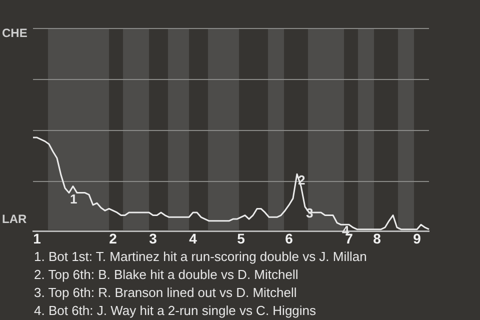  What do you see at coordinates (14, 219) in the screenshot?
I see `text: LAR` at bounding box center [14, 219].